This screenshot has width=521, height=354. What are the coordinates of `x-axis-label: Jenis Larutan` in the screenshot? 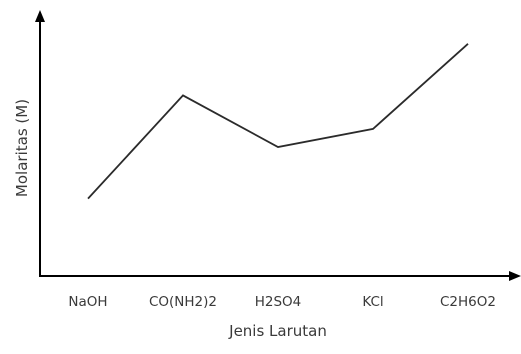 It's located at (277, 331).